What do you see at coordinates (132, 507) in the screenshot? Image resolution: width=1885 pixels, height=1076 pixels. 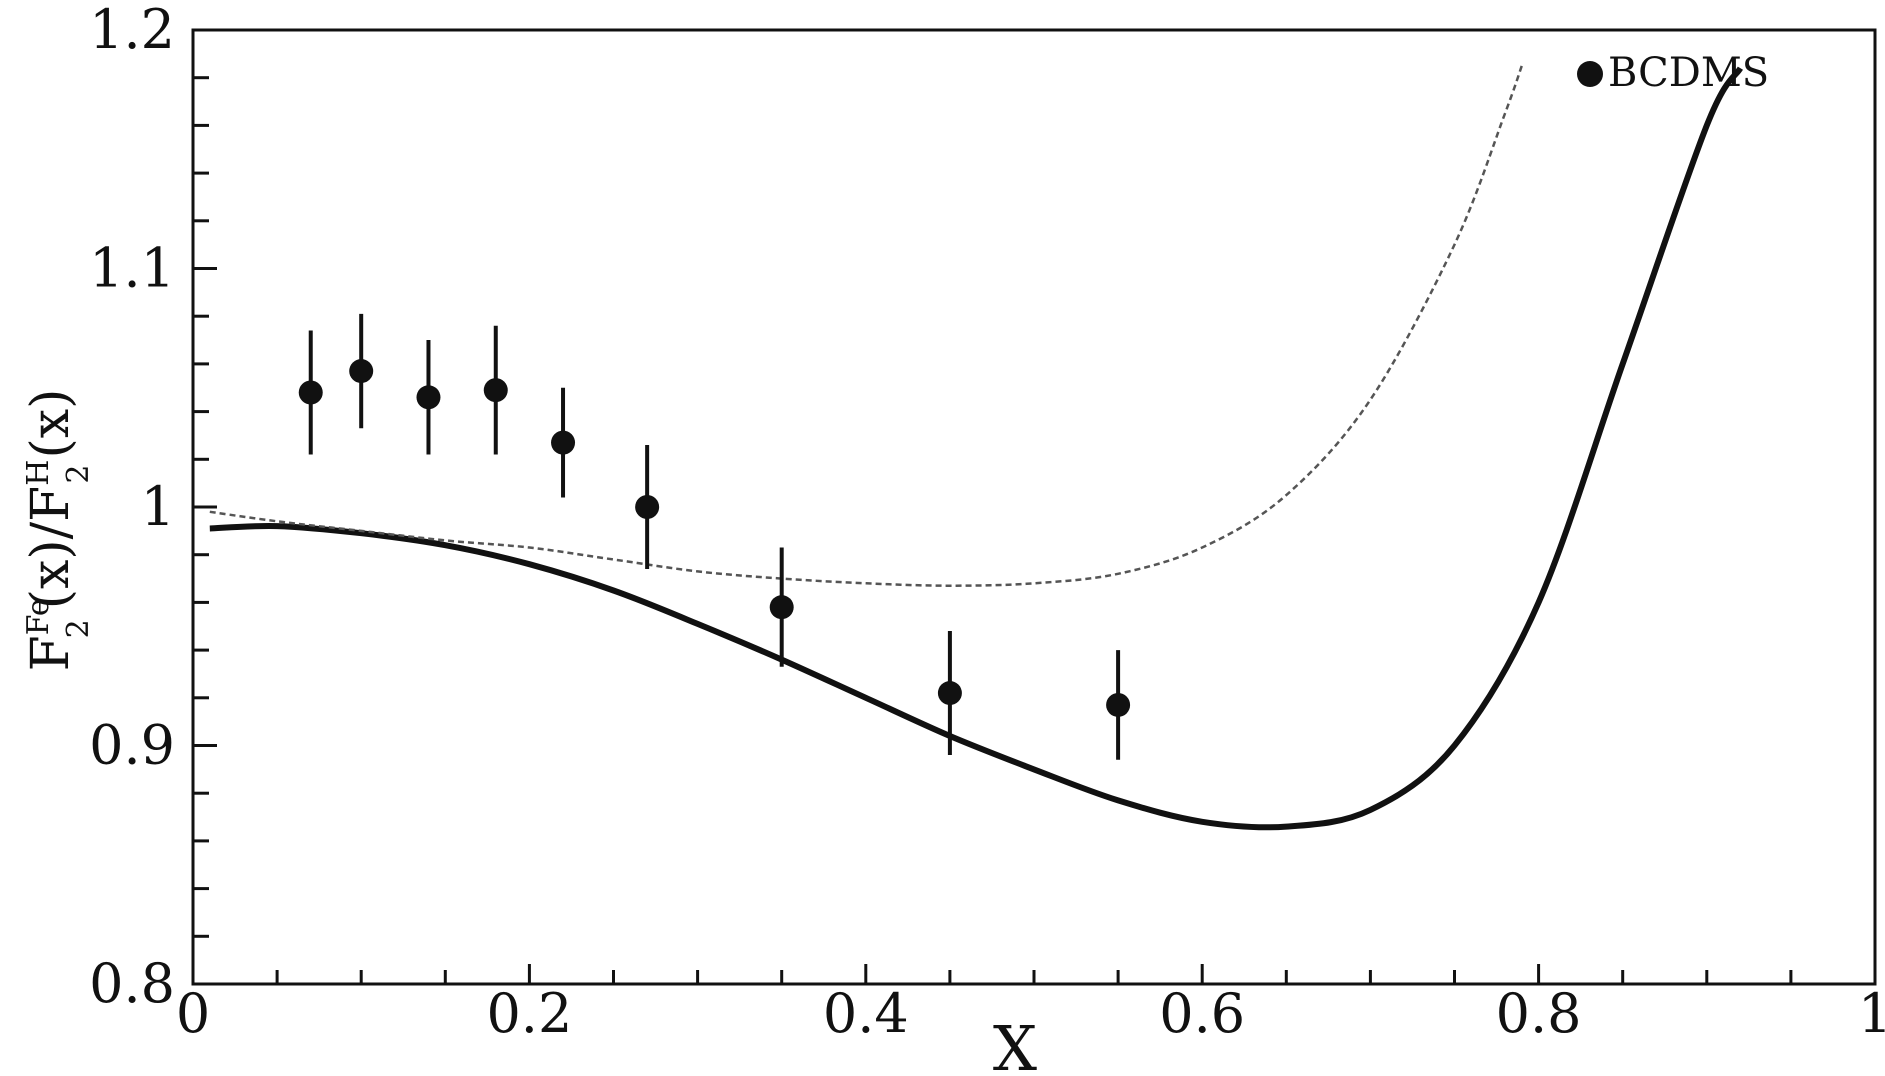 I see `y-tick-labels: 0.8 0.9 1 1.1 1.2` at bounding box center [132, 507].